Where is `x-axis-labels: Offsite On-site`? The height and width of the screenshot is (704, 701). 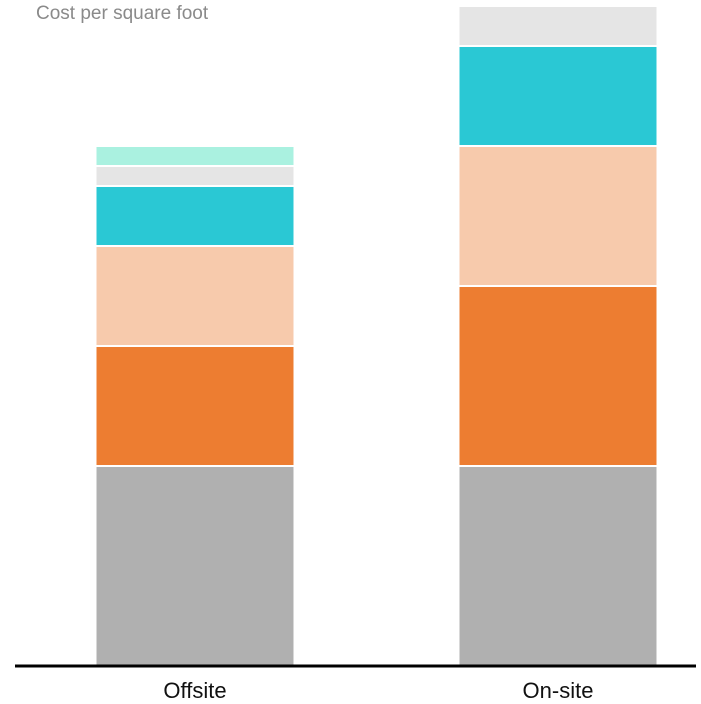 x-axis-labels: Offsite On-site is located at coordinates (378, 690).